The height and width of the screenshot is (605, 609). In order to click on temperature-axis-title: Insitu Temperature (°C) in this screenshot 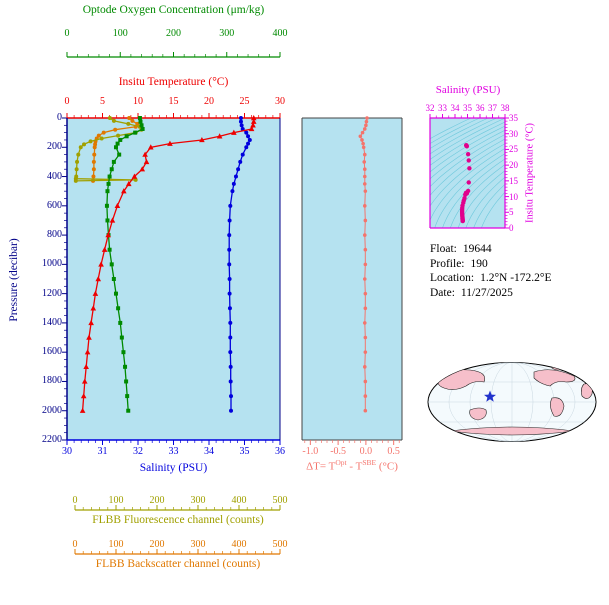, I will do `click(173, 82)`.